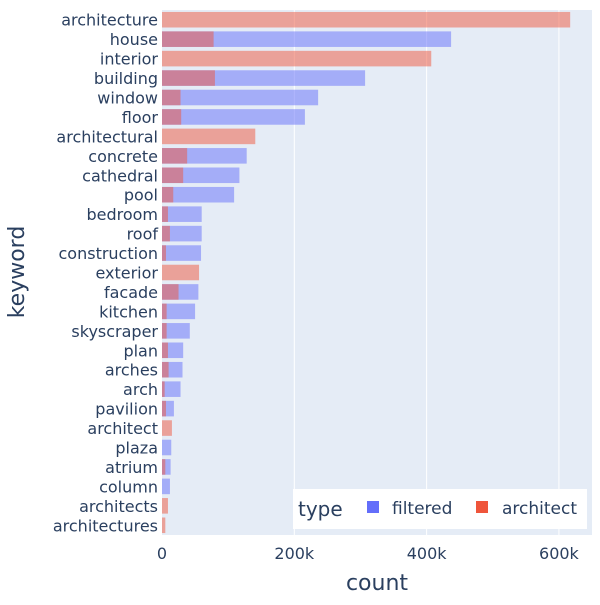 The width and height of the screenshot is (600, 605). What do you see at coordinates (377, 583) in the screenshot?
I see `x-axis-title: count` at bounding box center [377, 583].